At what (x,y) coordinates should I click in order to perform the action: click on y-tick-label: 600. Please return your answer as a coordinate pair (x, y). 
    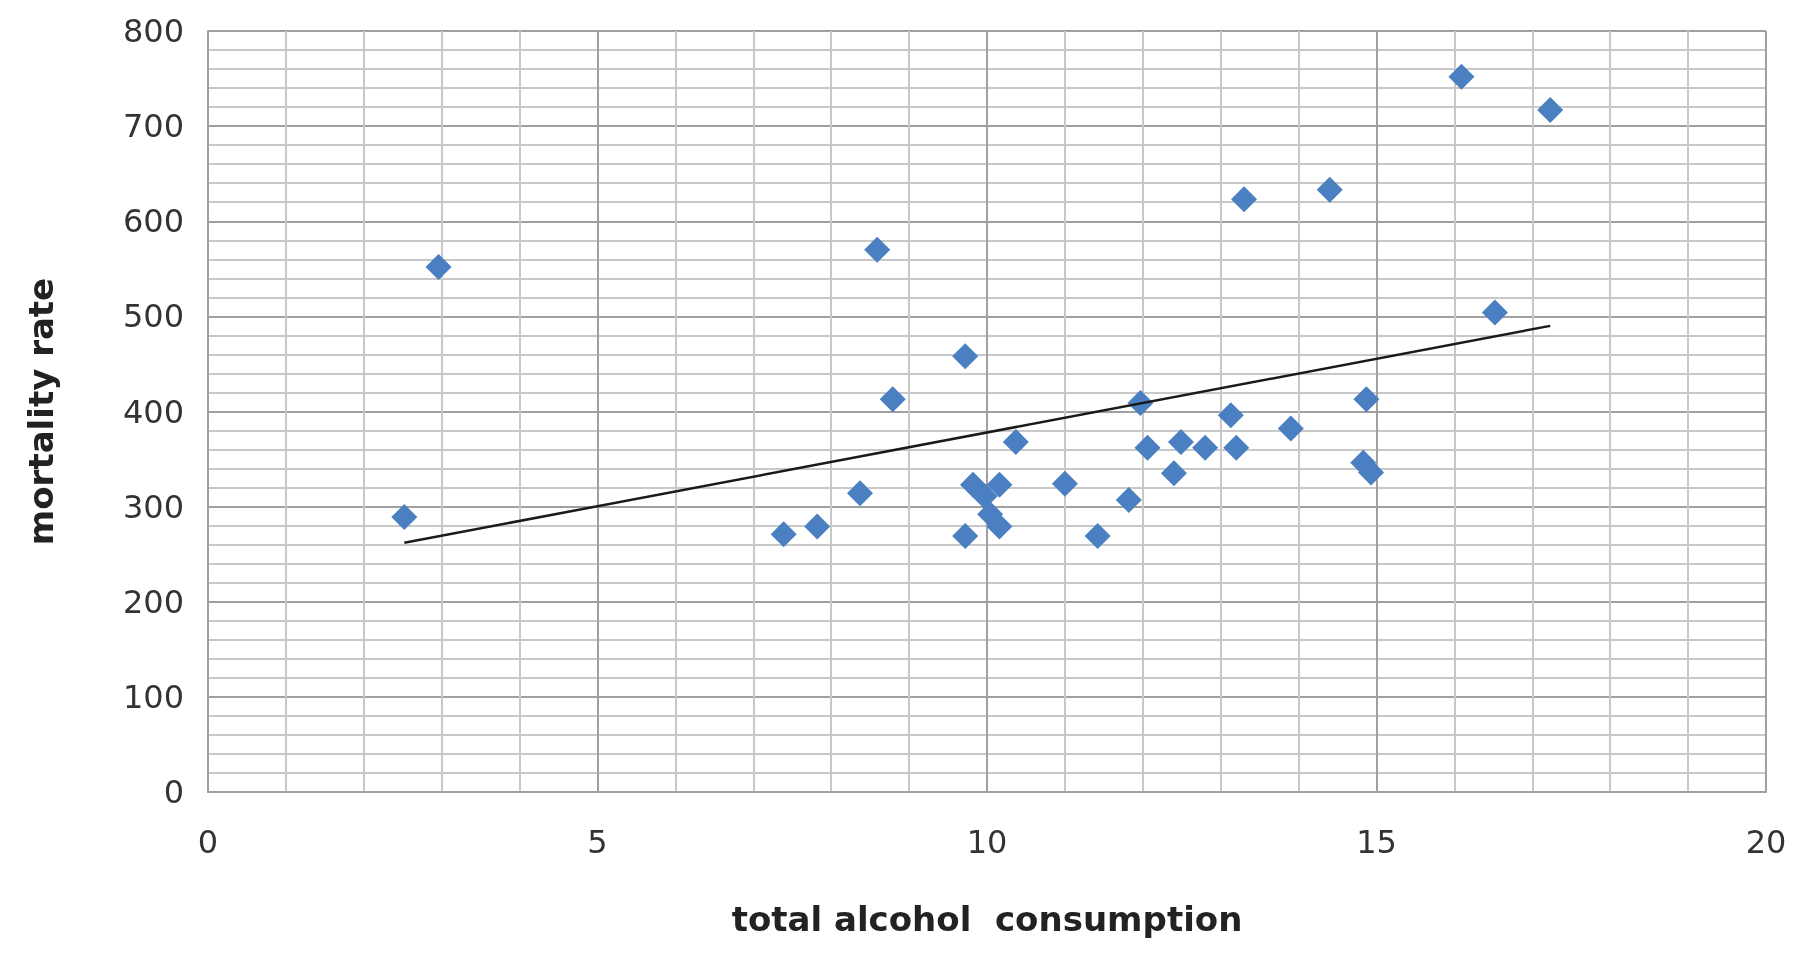
    Looking at the image, I should click on (153, 221).